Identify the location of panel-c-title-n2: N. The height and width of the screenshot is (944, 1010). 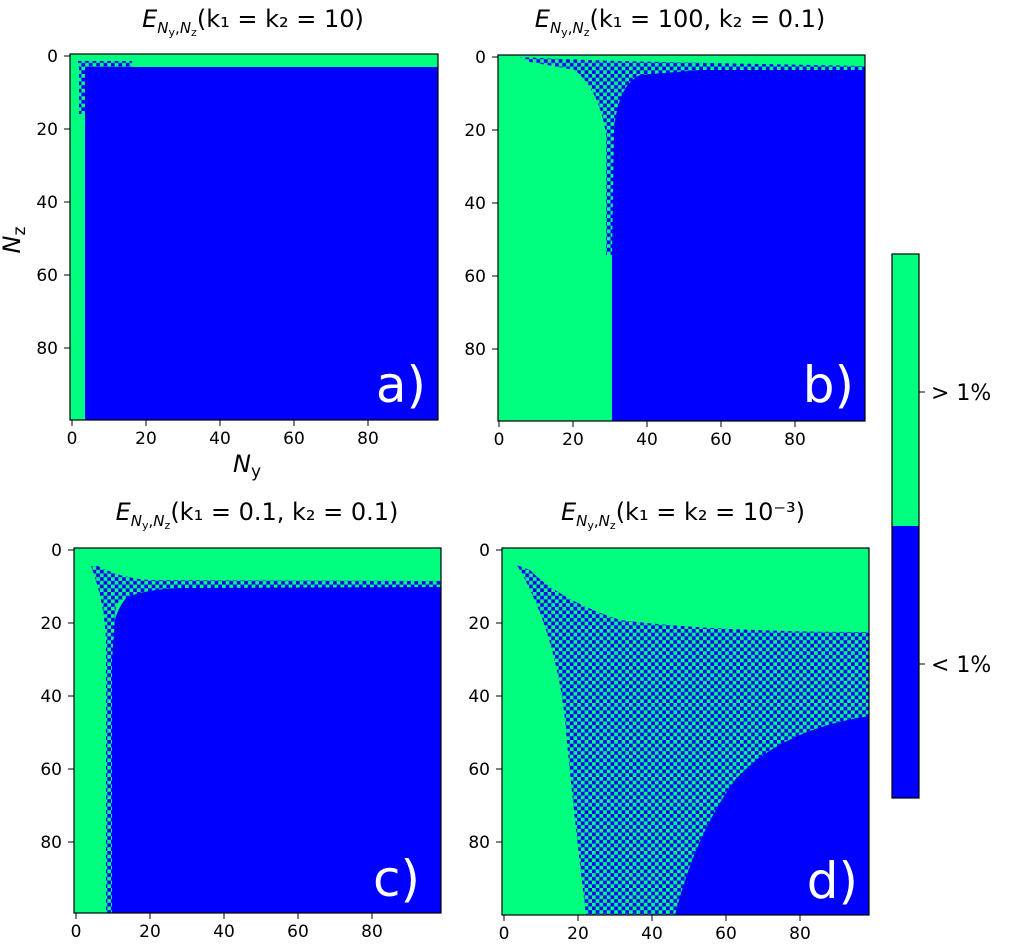
(158, 521).